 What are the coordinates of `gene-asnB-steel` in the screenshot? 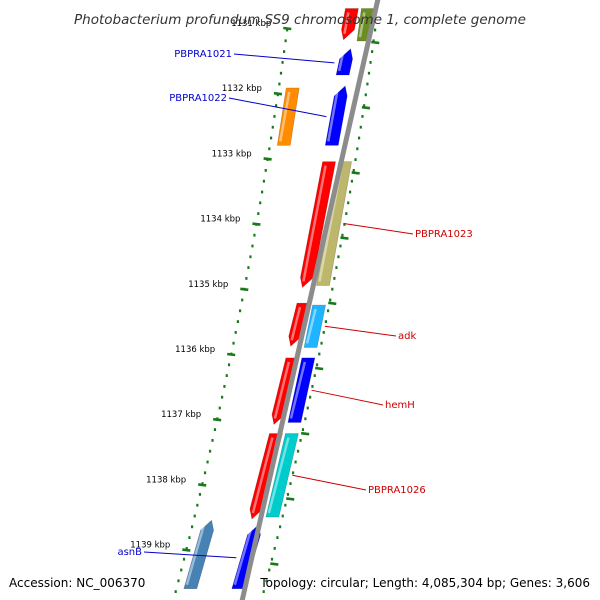 It's located at (198, 554).